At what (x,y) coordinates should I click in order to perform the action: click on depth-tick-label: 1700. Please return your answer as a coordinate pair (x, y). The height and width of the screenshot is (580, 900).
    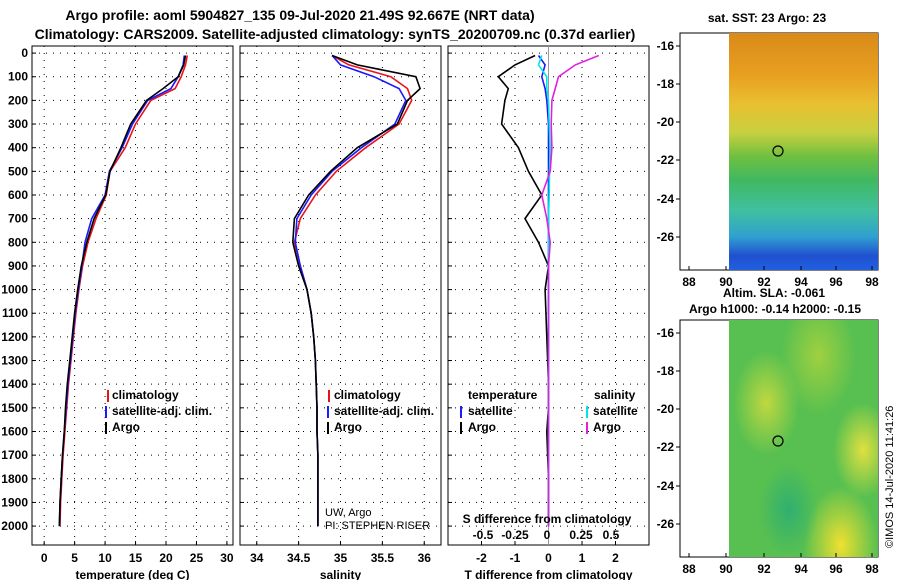
    Looking at the image, I should click on (14, 455).